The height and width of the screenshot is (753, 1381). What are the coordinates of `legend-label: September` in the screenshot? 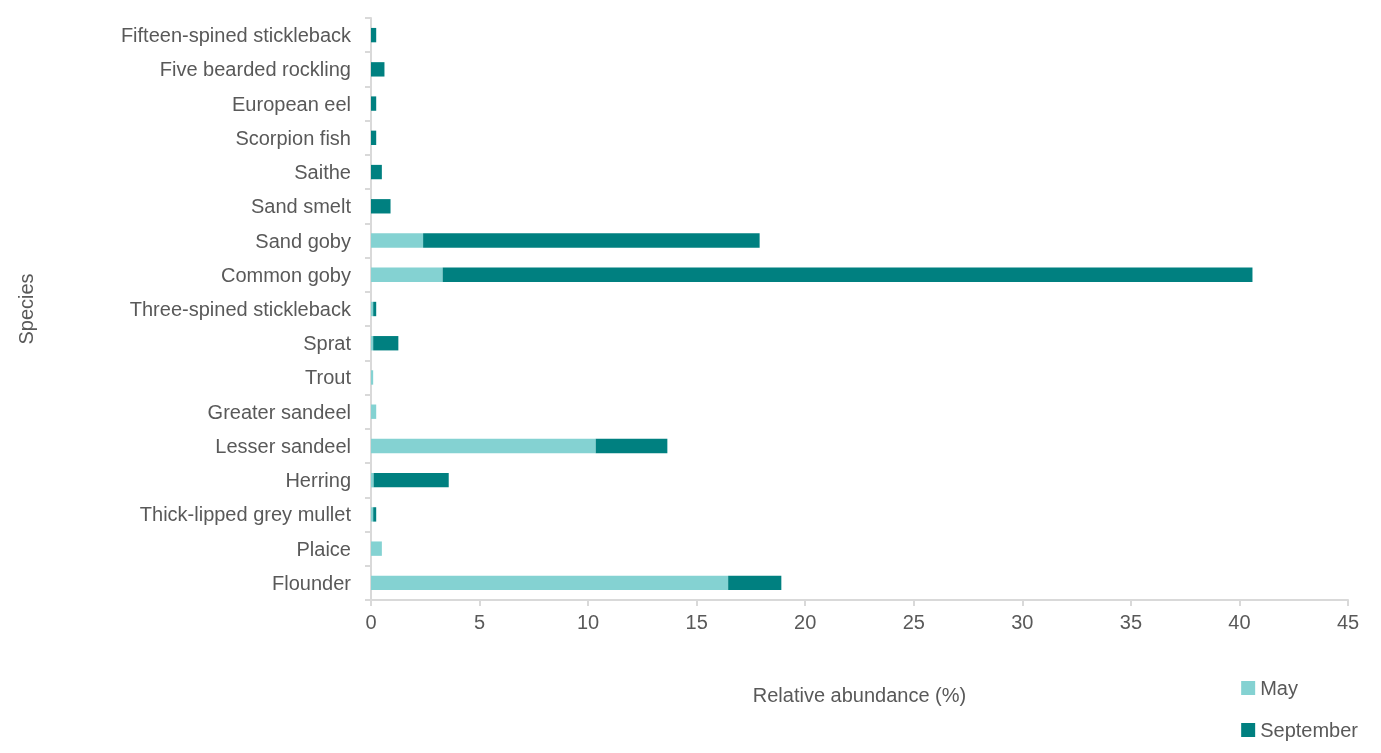 It's located at (1309, 730).